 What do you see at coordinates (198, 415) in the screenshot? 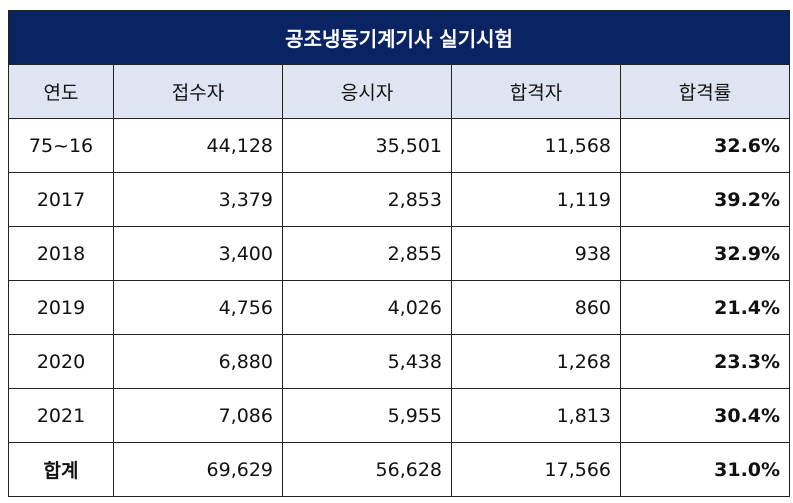
I see `applicants-cell: 7,086` at bounding box center [198, 415].